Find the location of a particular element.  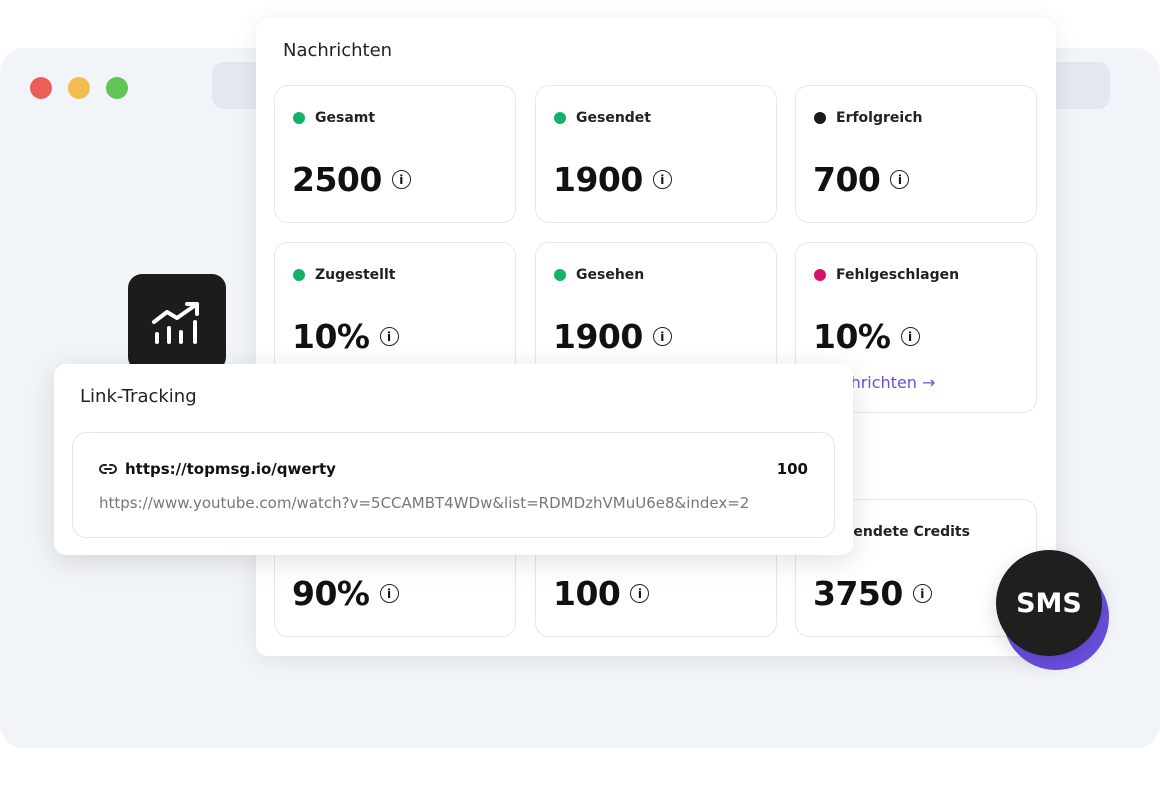

stat-number: 100 is located at coordinates (587, 593).